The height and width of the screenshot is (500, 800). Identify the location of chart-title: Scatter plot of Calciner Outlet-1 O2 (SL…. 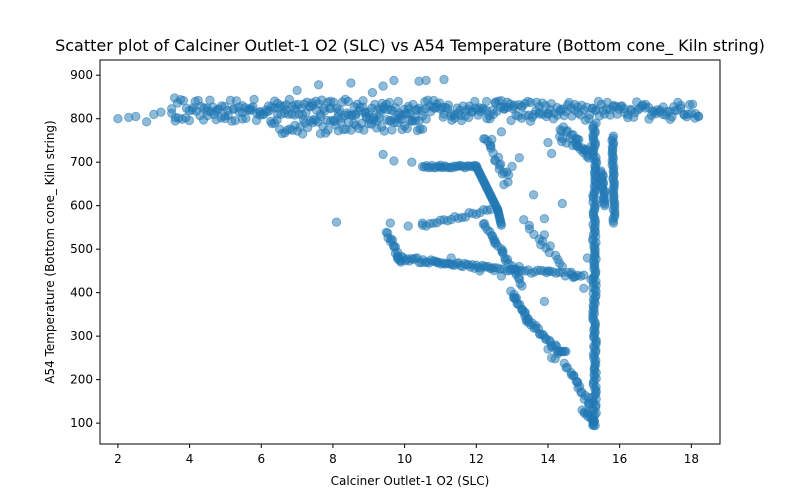
(410, 46).